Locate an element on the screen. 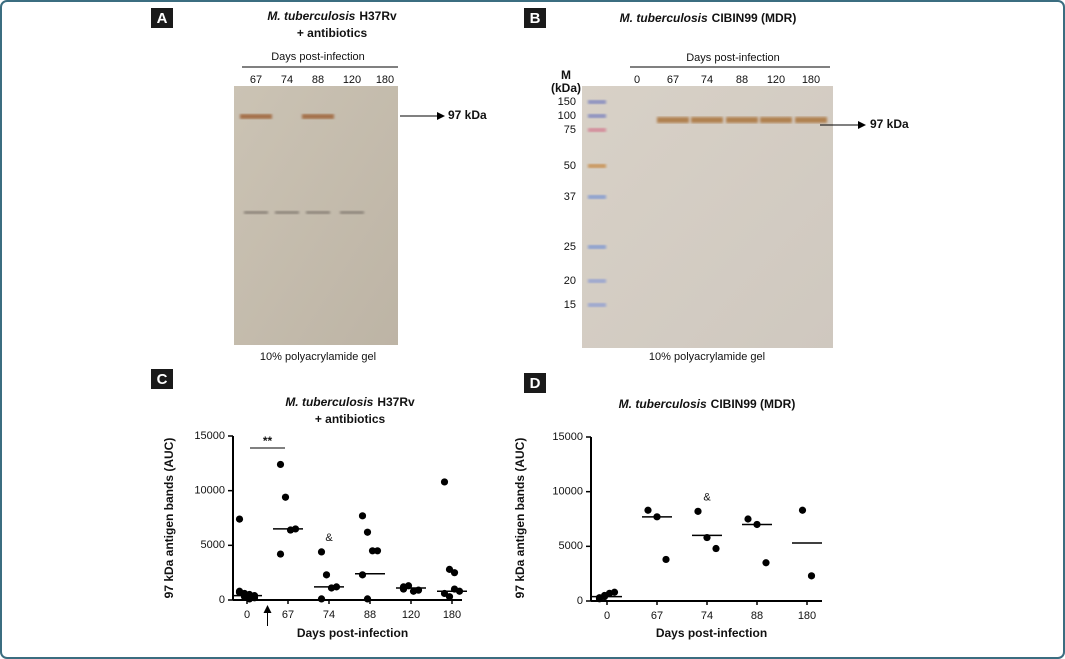 This screenshot has height=659, width=1065. y-tick-label: 15000 is located at coordinates (567, 437).